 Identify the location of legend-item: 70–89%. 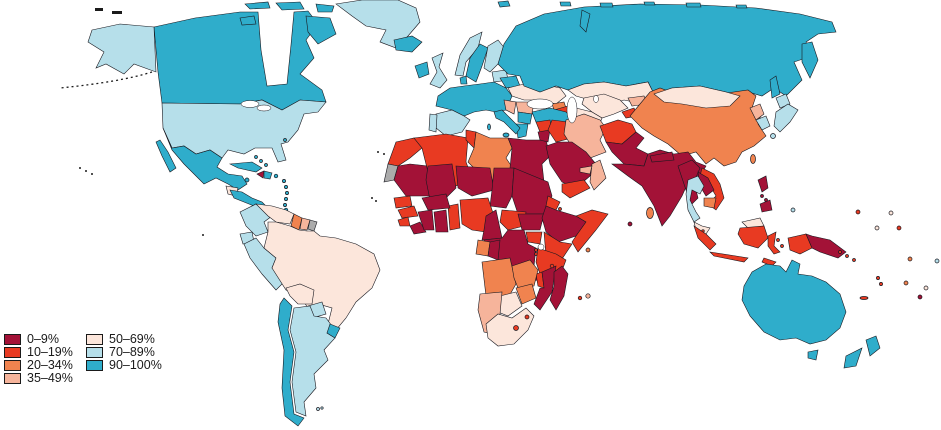
(124, 352).